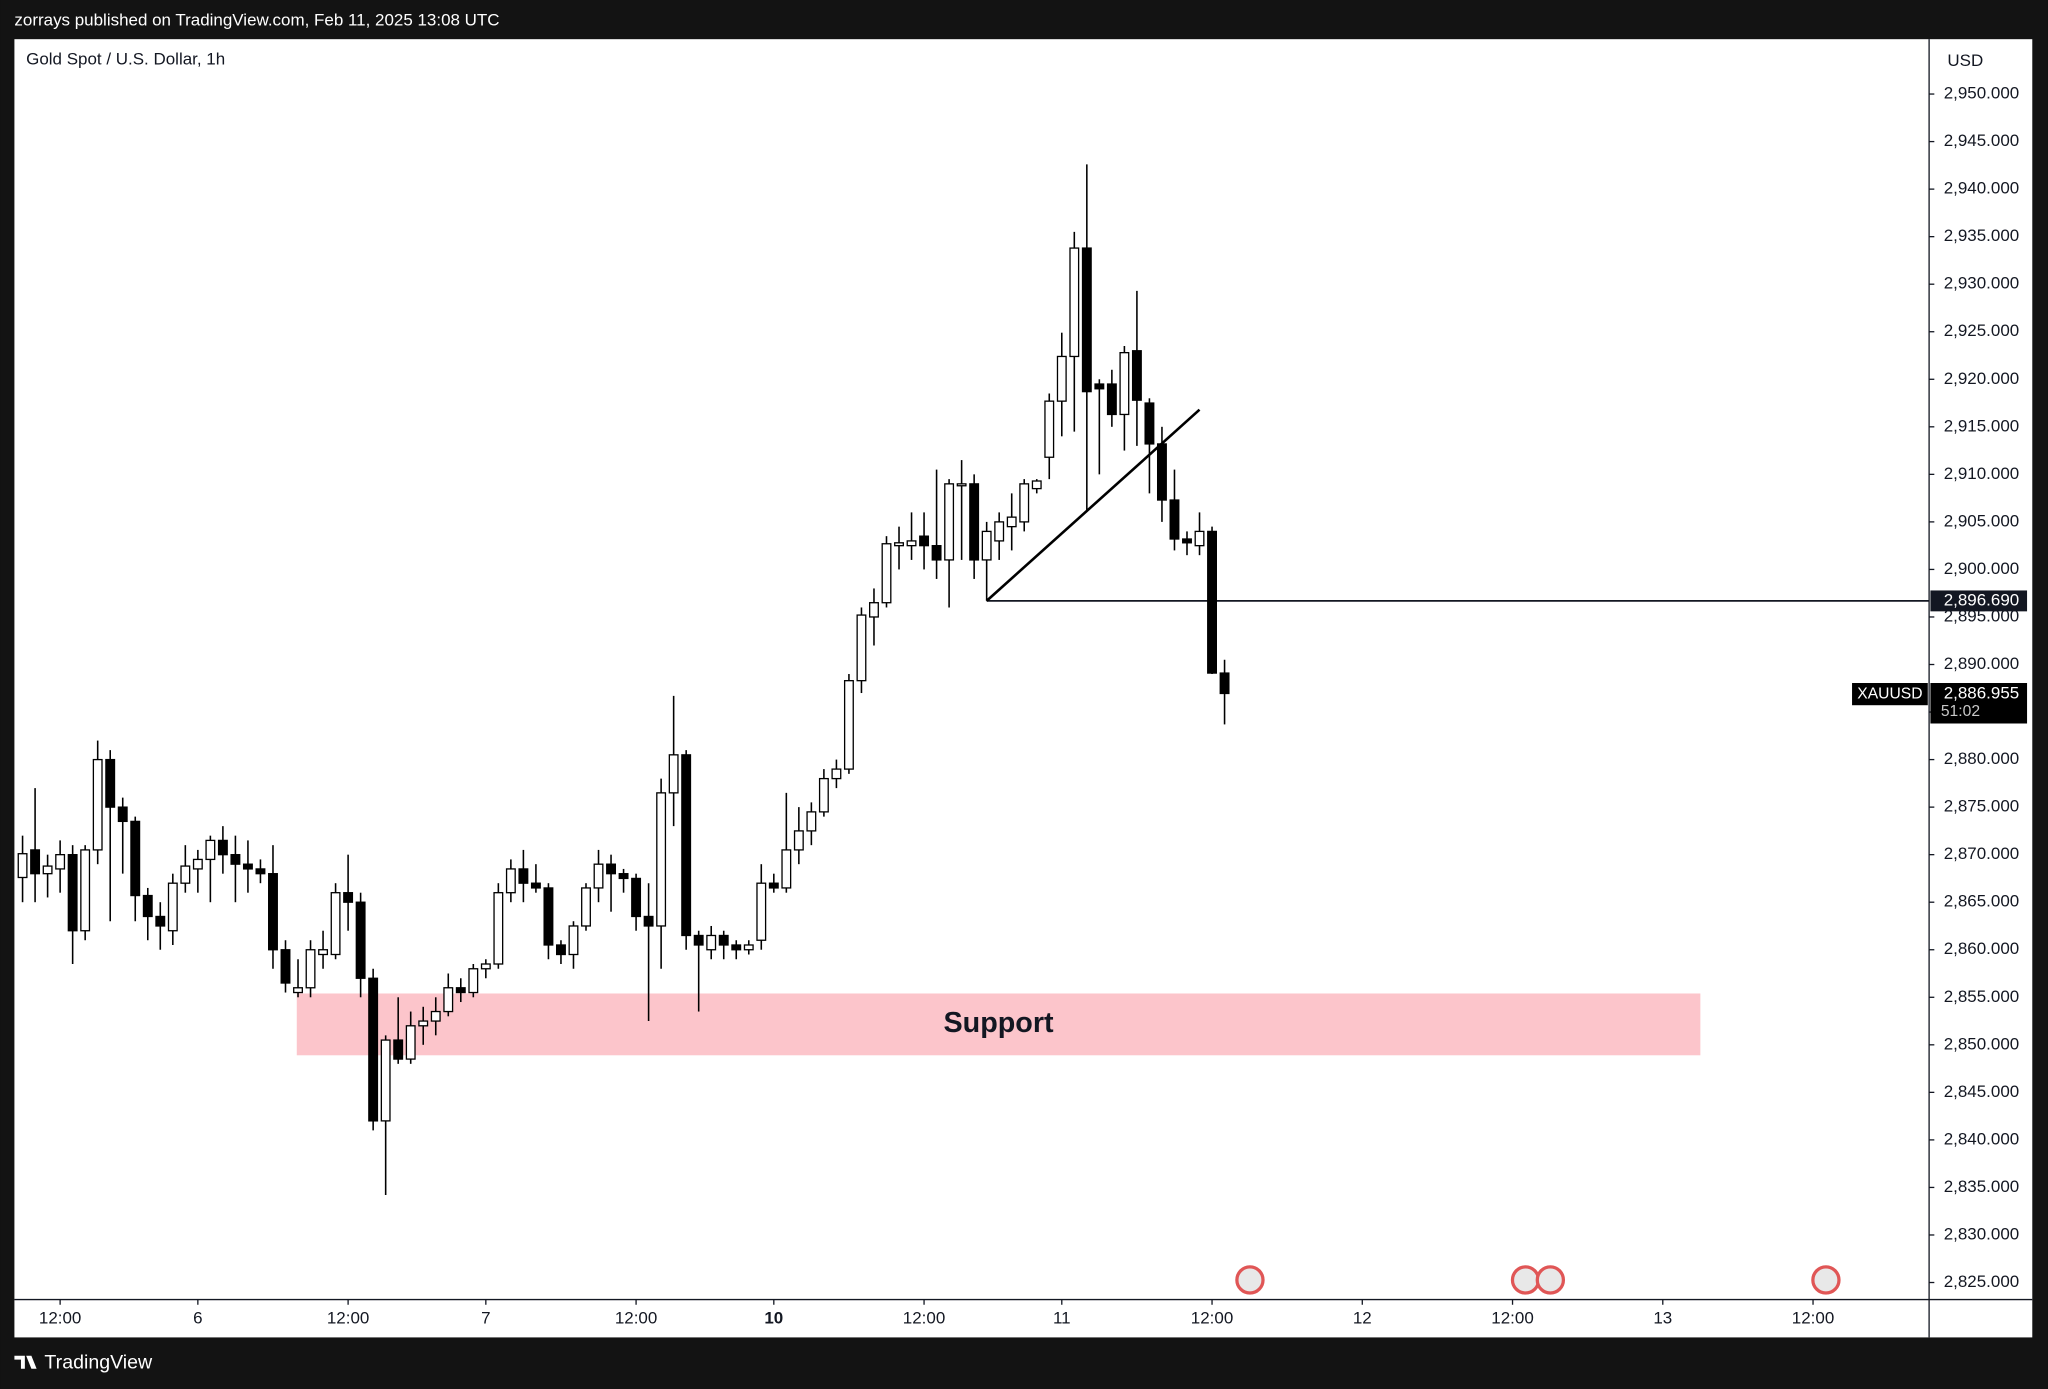 The image size is (2048, 1389). Describe the element at coordinates (1982, 1233) in the screenshot. I see `y-tick-label: 2,830.000` at that location.